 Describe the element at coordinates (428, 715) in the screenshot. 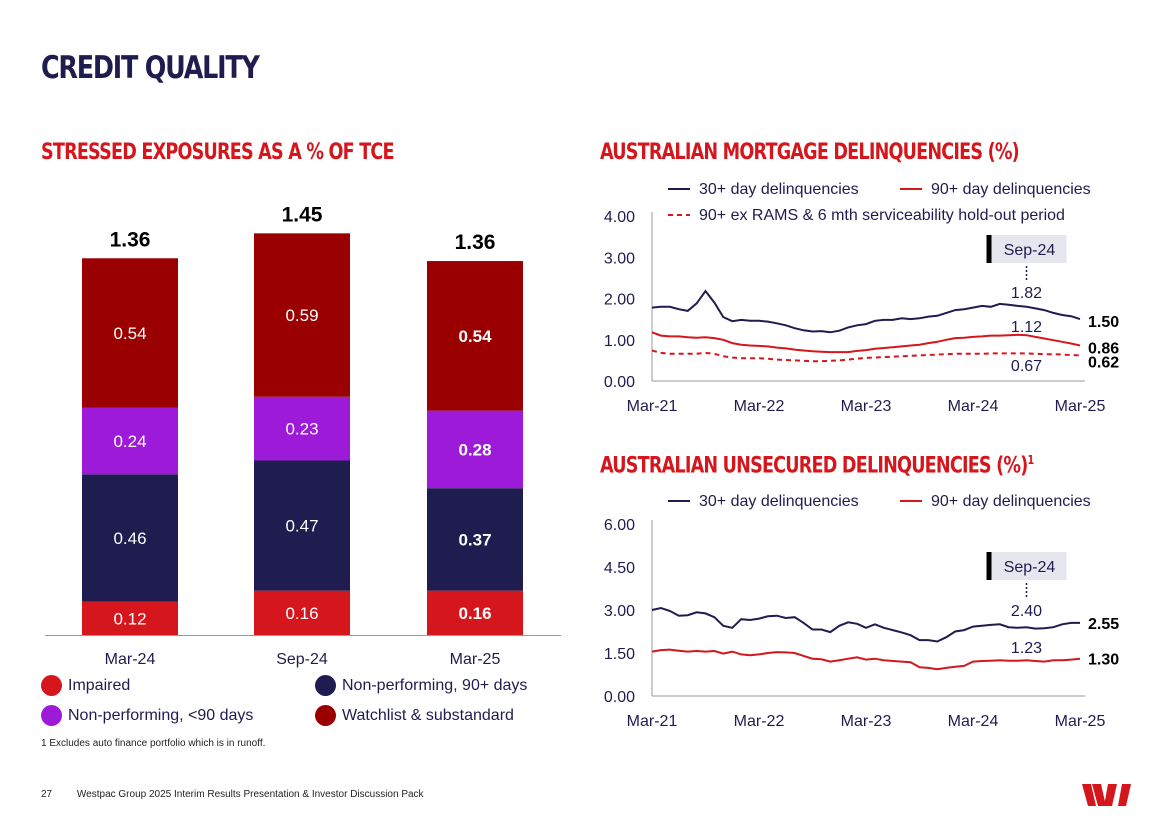

I see `legend-watchlist-label: Watchlist & substandard` at that location.